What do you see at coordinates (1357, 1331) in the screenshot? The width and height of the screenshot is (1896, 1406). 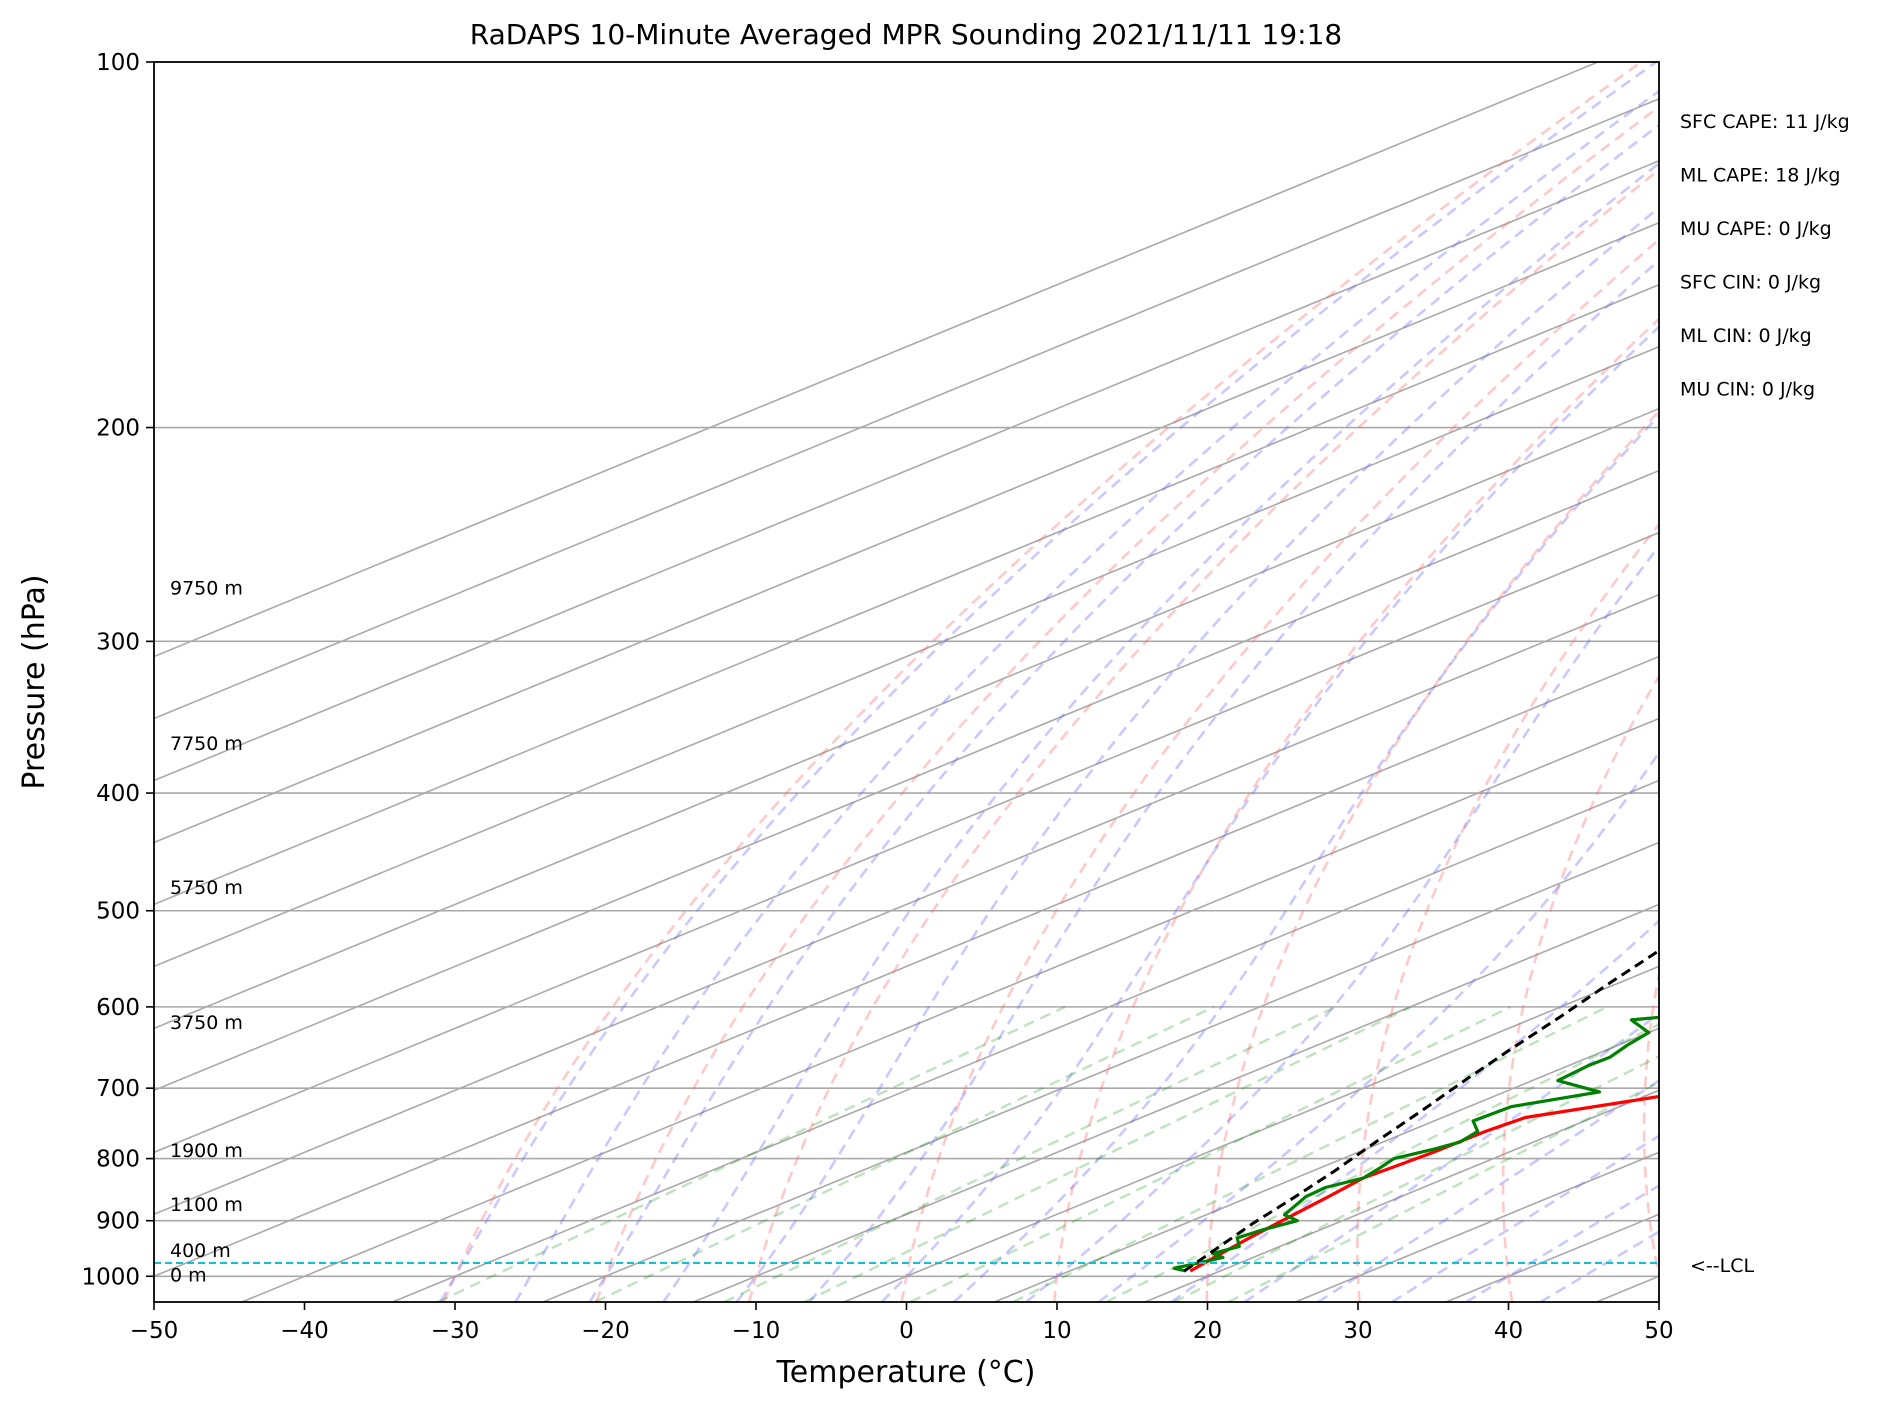 I see `x-tick-label: 30` at bounding box center [1357, 1331].